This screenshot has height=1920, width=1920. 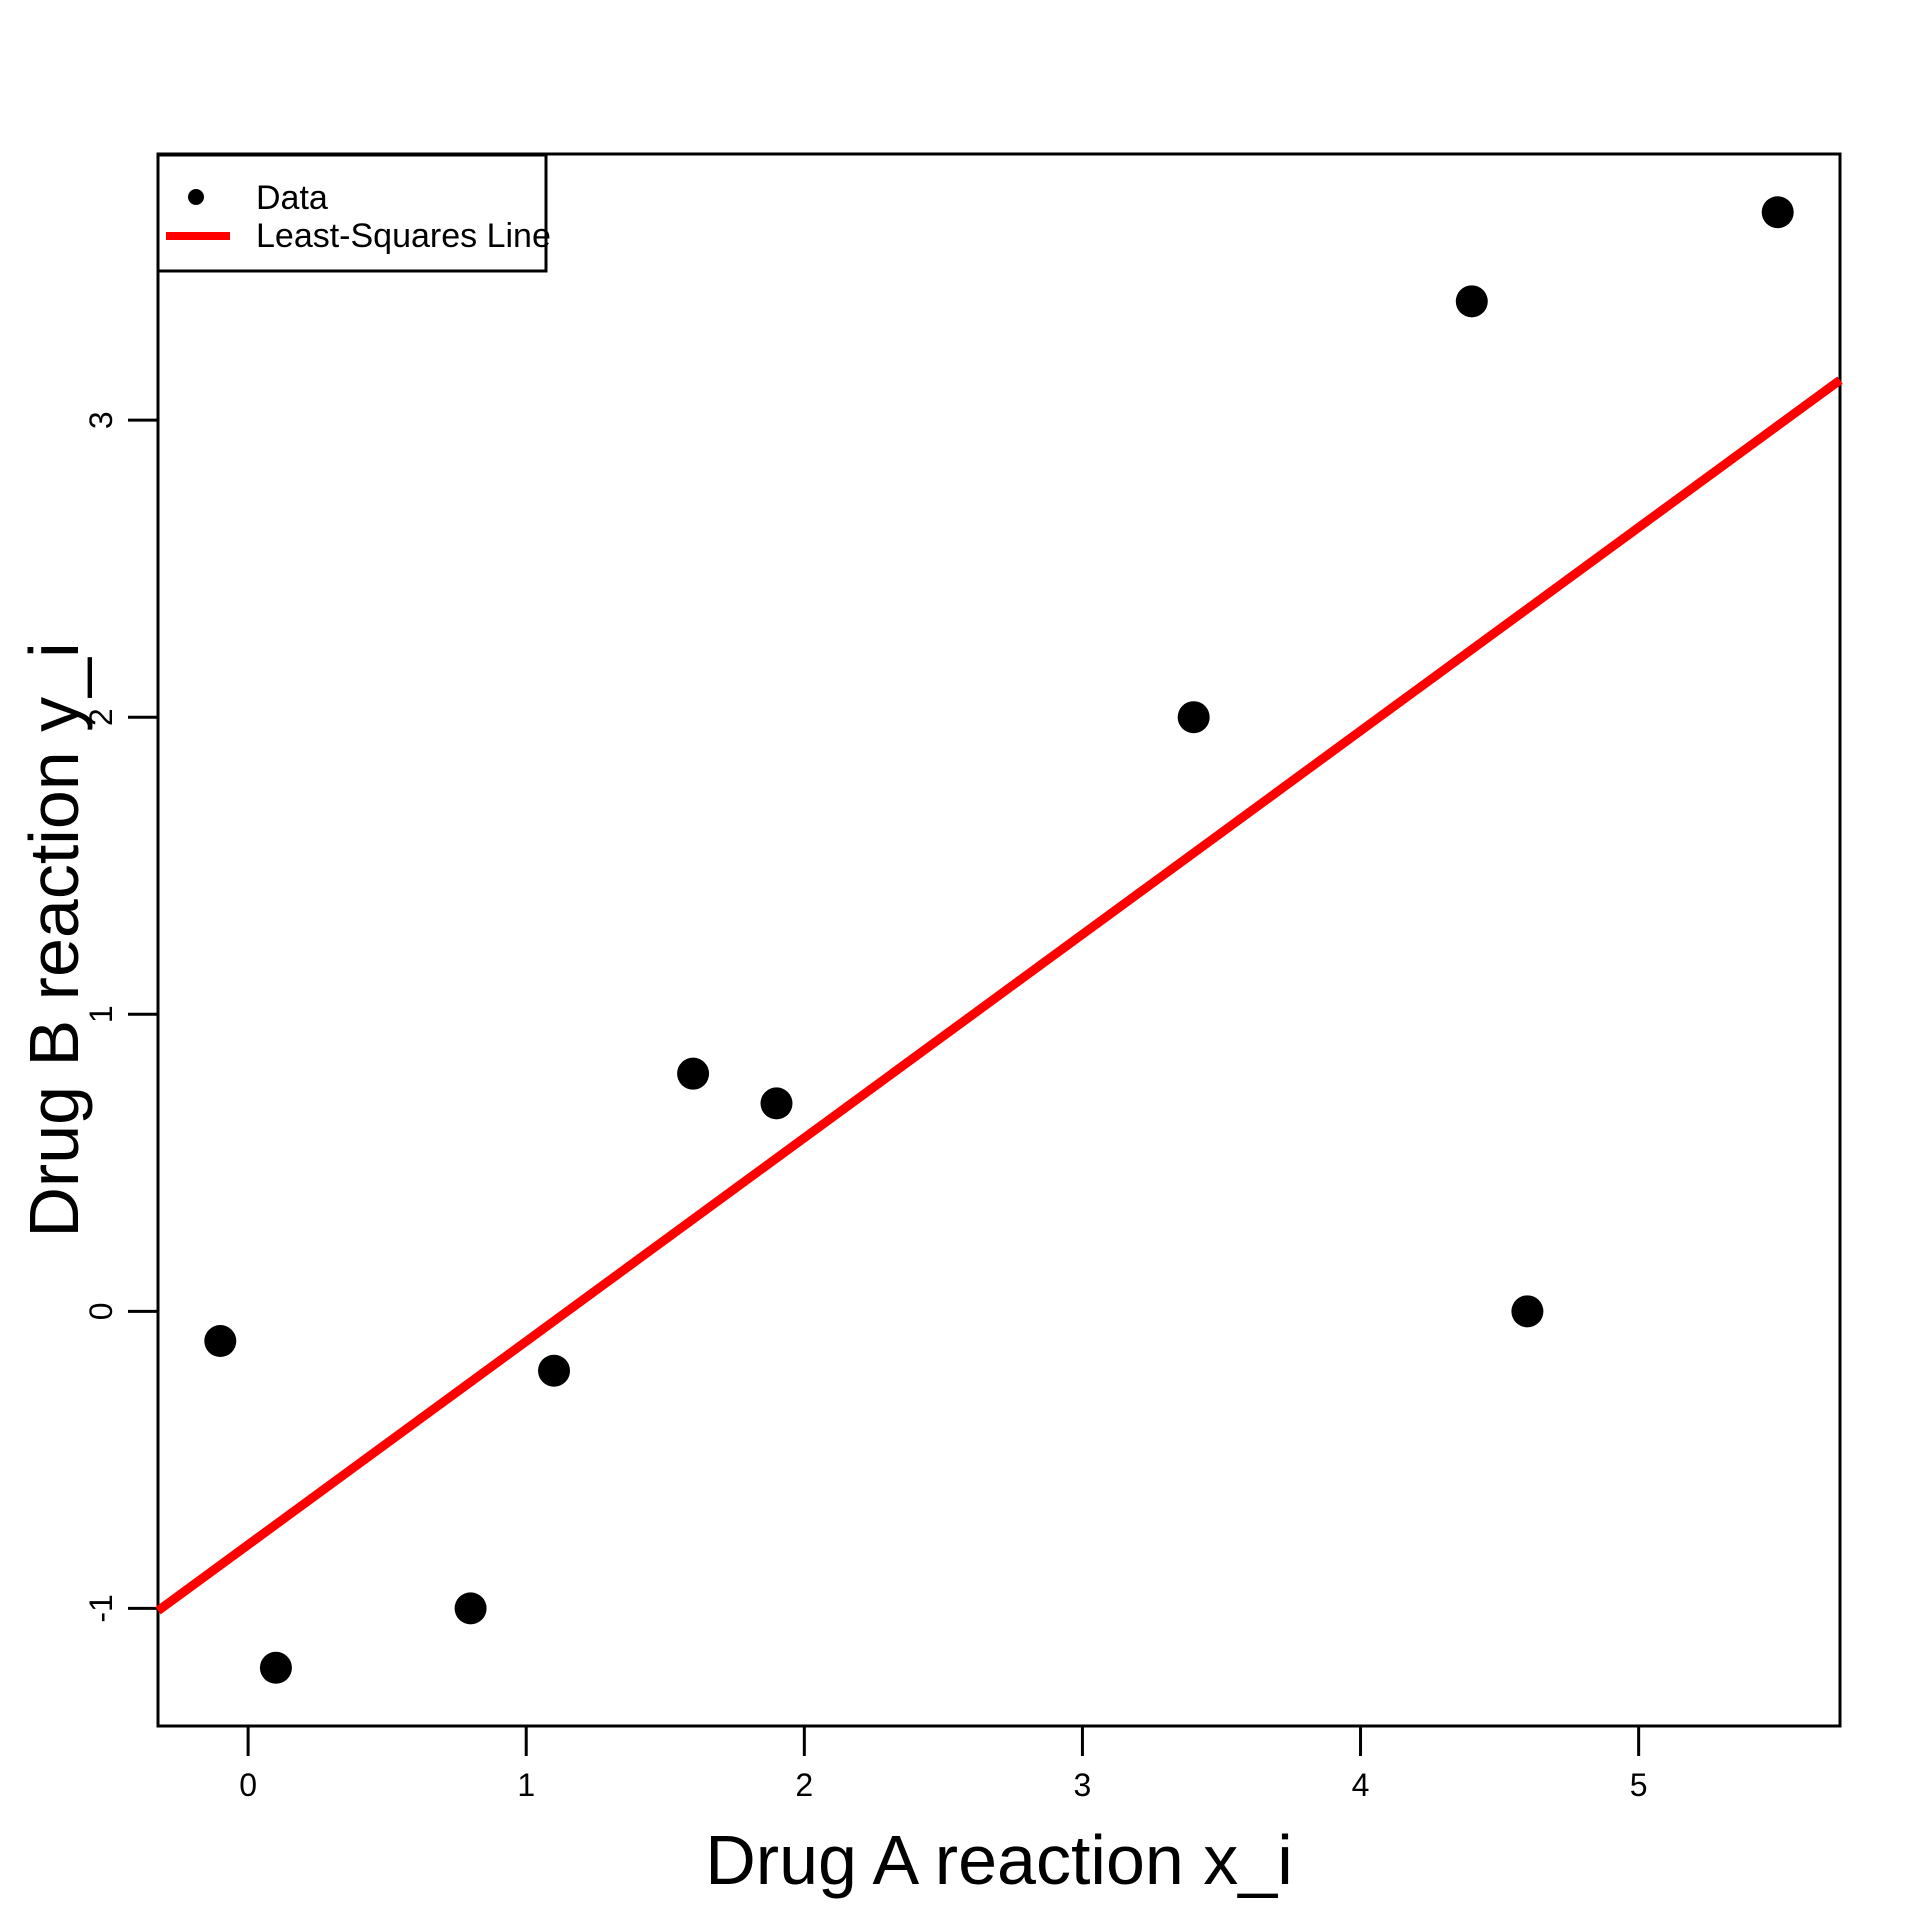 What do you see at coordinates (804, 1785) in the screenshot?
I see `x-tick-label: 2` at bounding box center [804, 1785].